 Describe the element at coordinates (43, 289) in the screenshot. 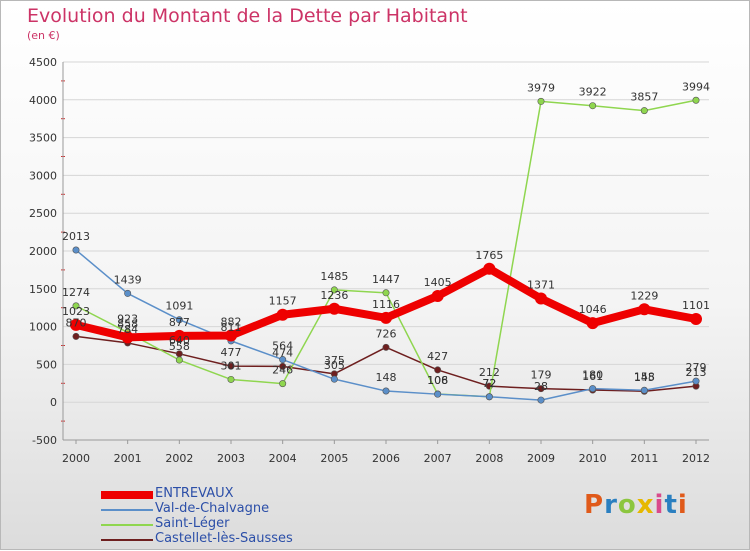

I see `y-tick-label: 1500` at that location.